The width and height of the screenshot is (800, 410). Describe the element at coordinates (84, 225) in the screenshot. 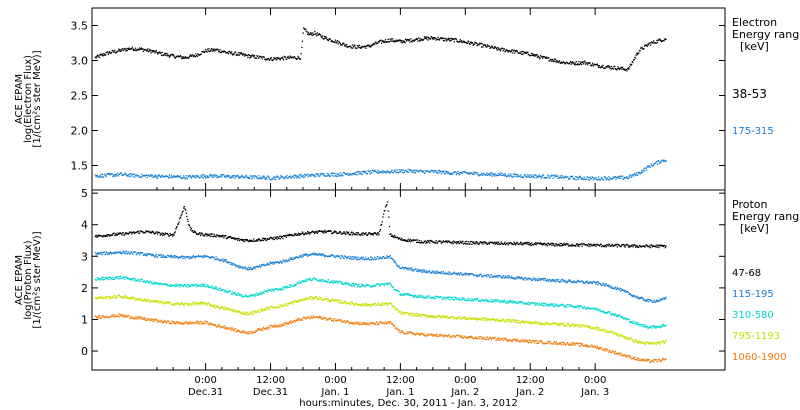

I see `proton-ytick-label: 4` at that location.